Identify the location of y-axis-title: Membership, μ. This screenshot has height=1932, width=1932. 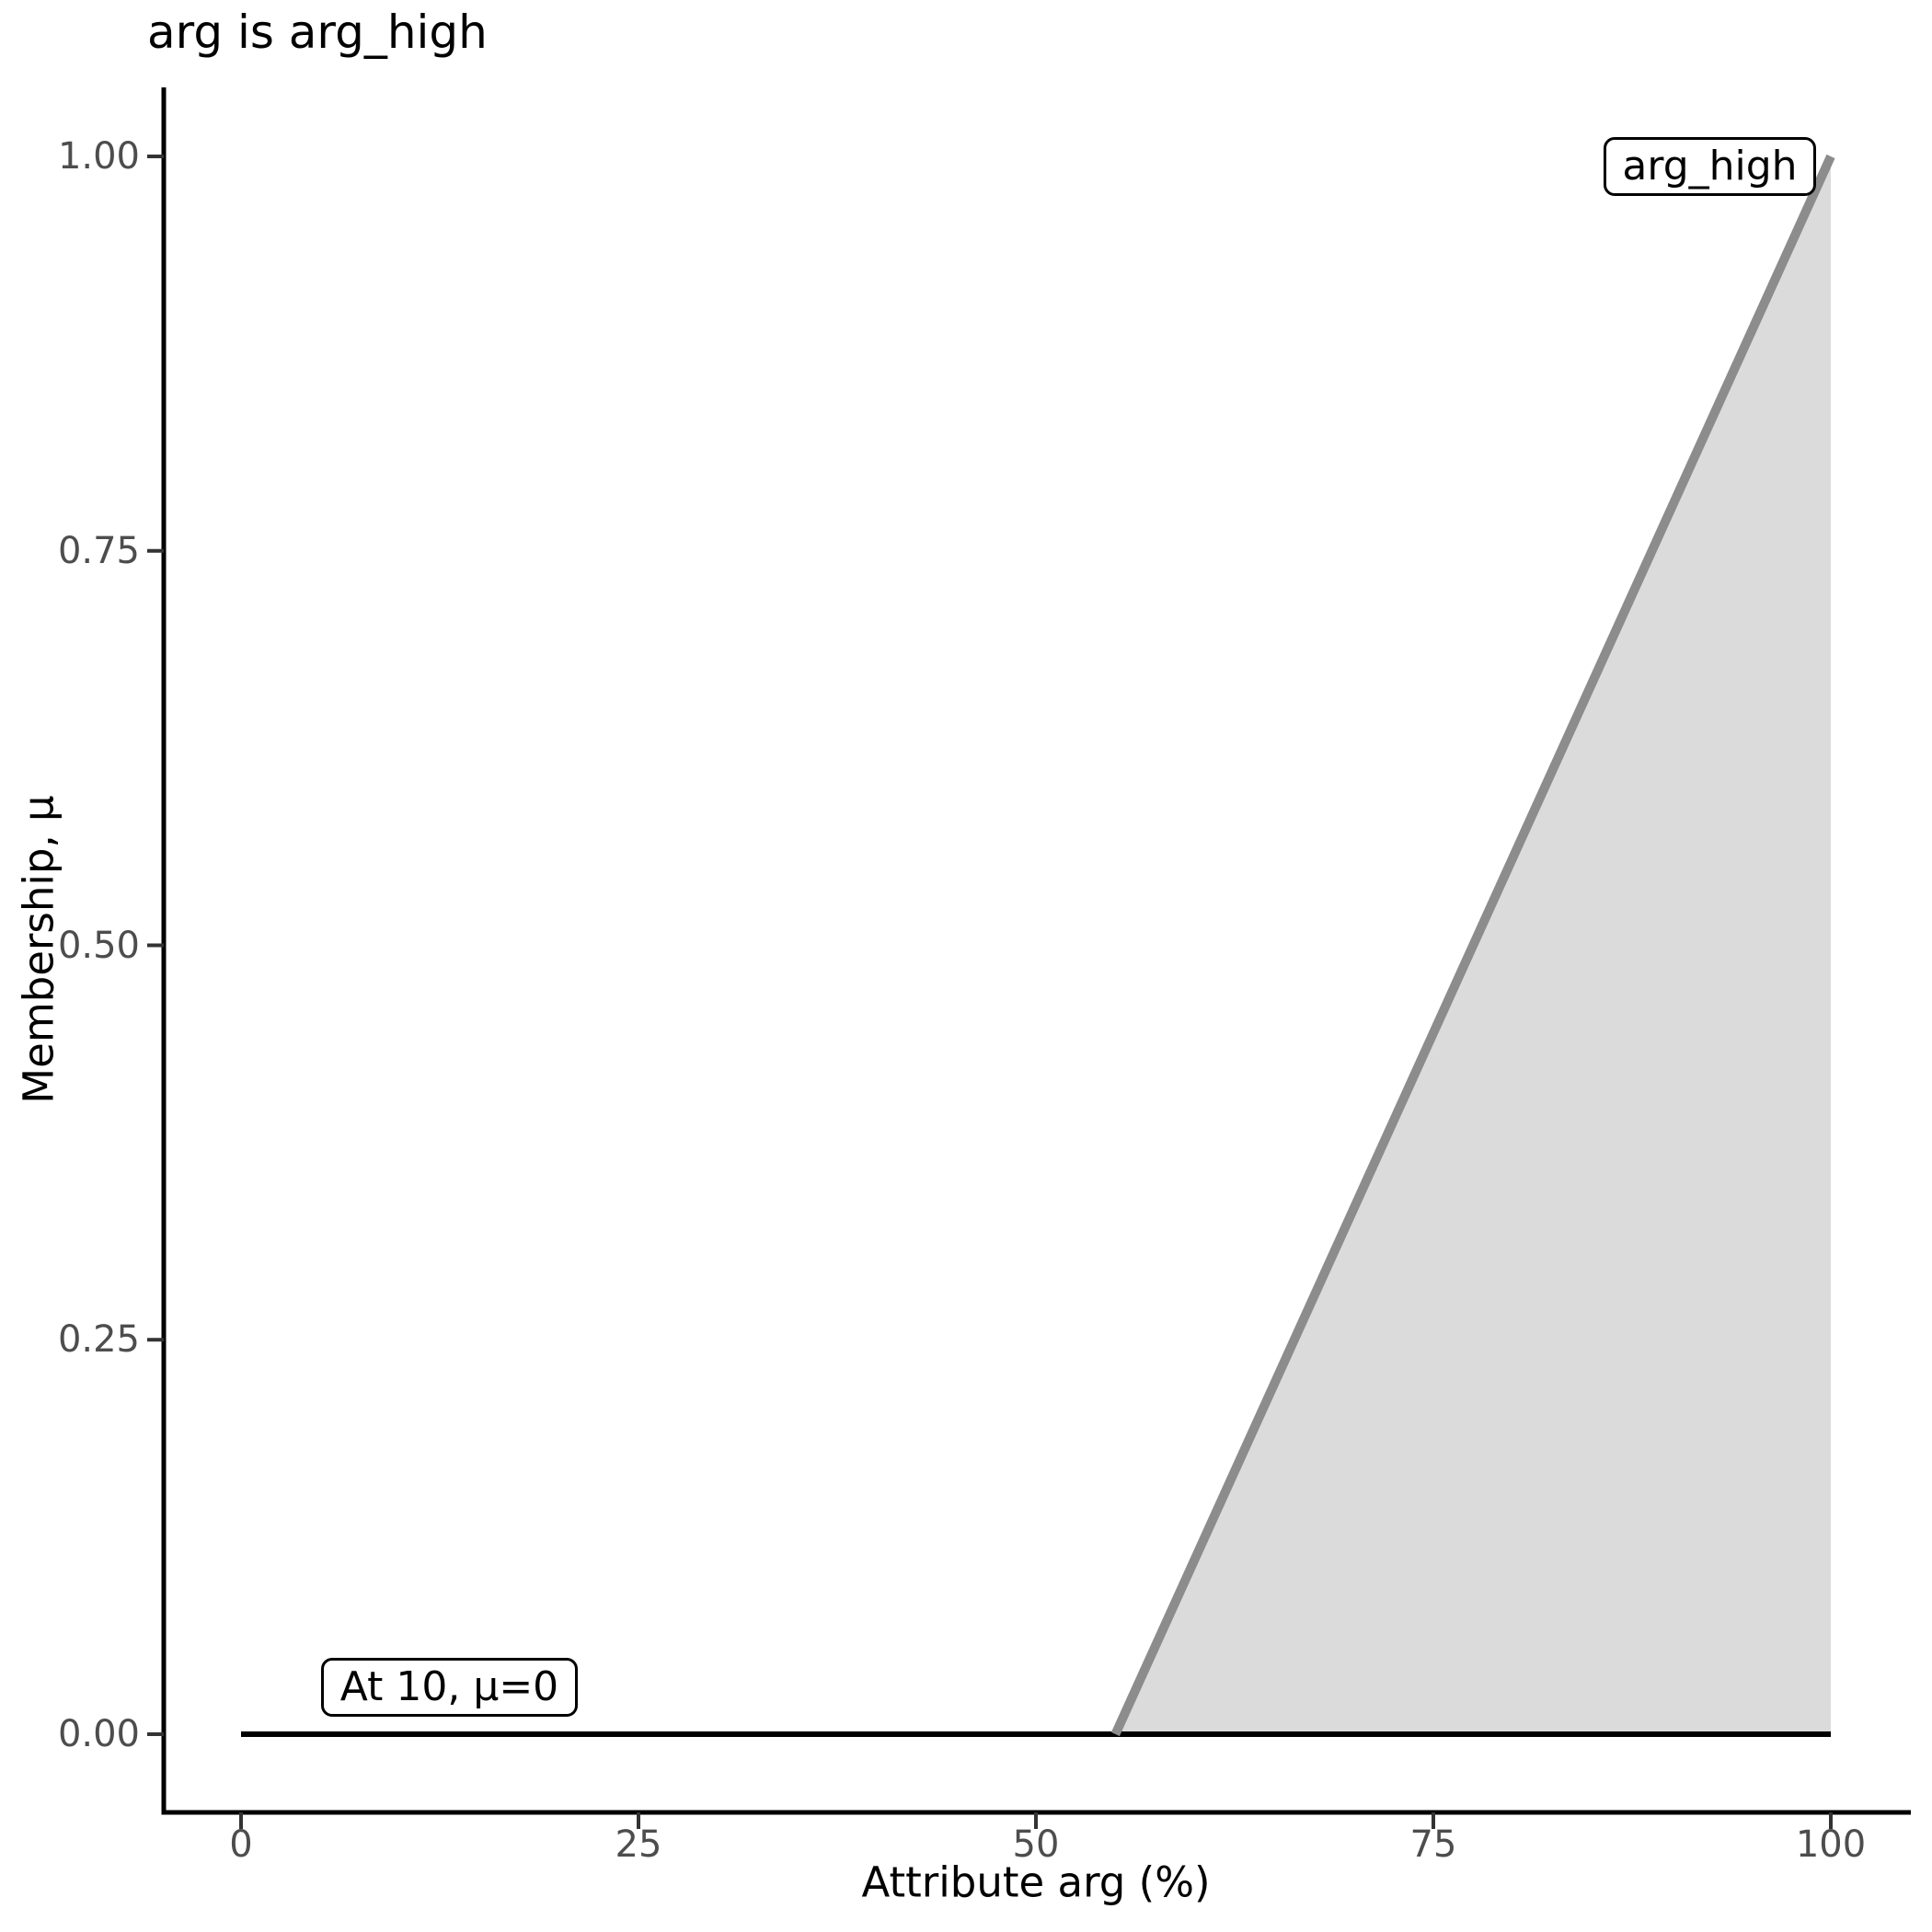
(38, 949).